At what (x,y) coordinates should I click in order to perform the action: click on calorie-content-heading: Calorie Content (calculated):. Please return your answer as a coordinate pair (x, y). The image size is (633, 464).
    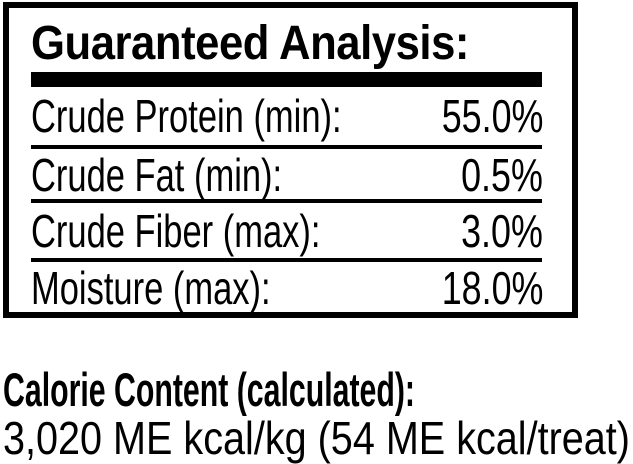
    Looking at the image, I should click on (209, 389).